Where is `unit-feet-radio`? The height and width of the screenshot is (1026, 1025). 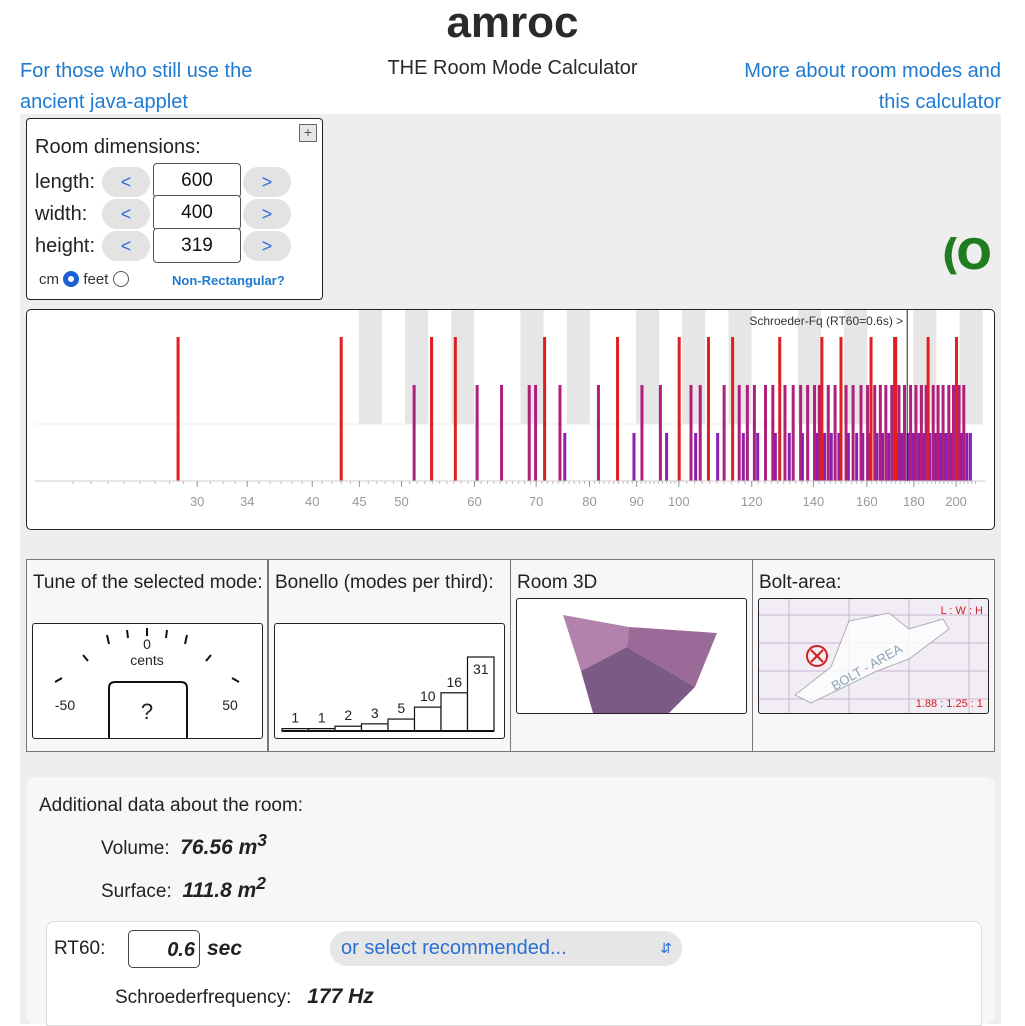
unit-feet-radio is located at coordinates (120, 279).